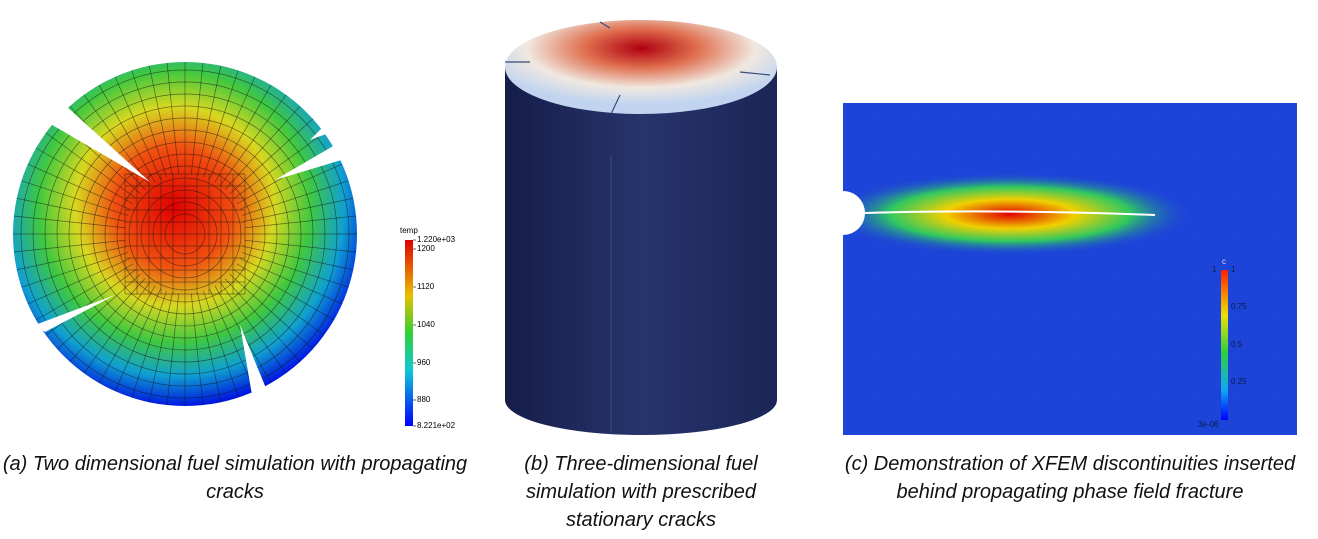  I want to click on xfem-crack, so click(1010, 213).